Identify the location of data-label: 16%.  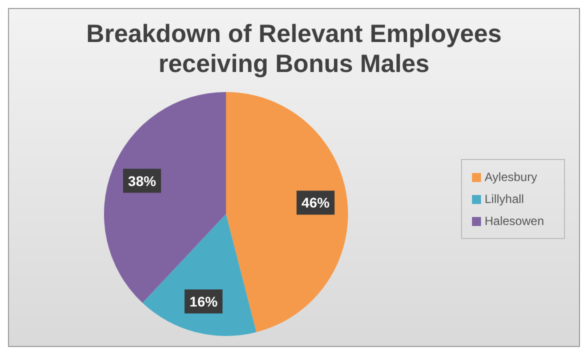
(204, 301).